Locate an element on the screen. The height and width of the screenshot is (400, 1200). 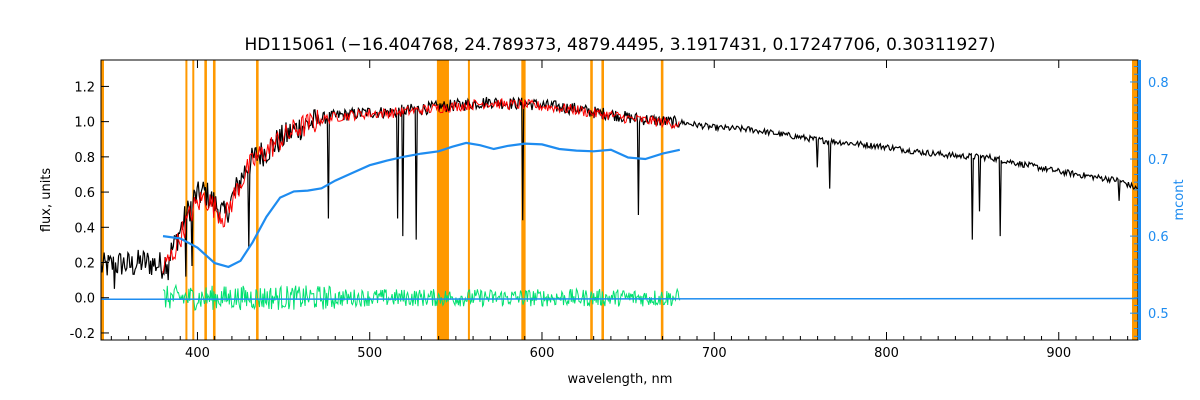
series-continuum-baseline is located at coordinates (619, 299).